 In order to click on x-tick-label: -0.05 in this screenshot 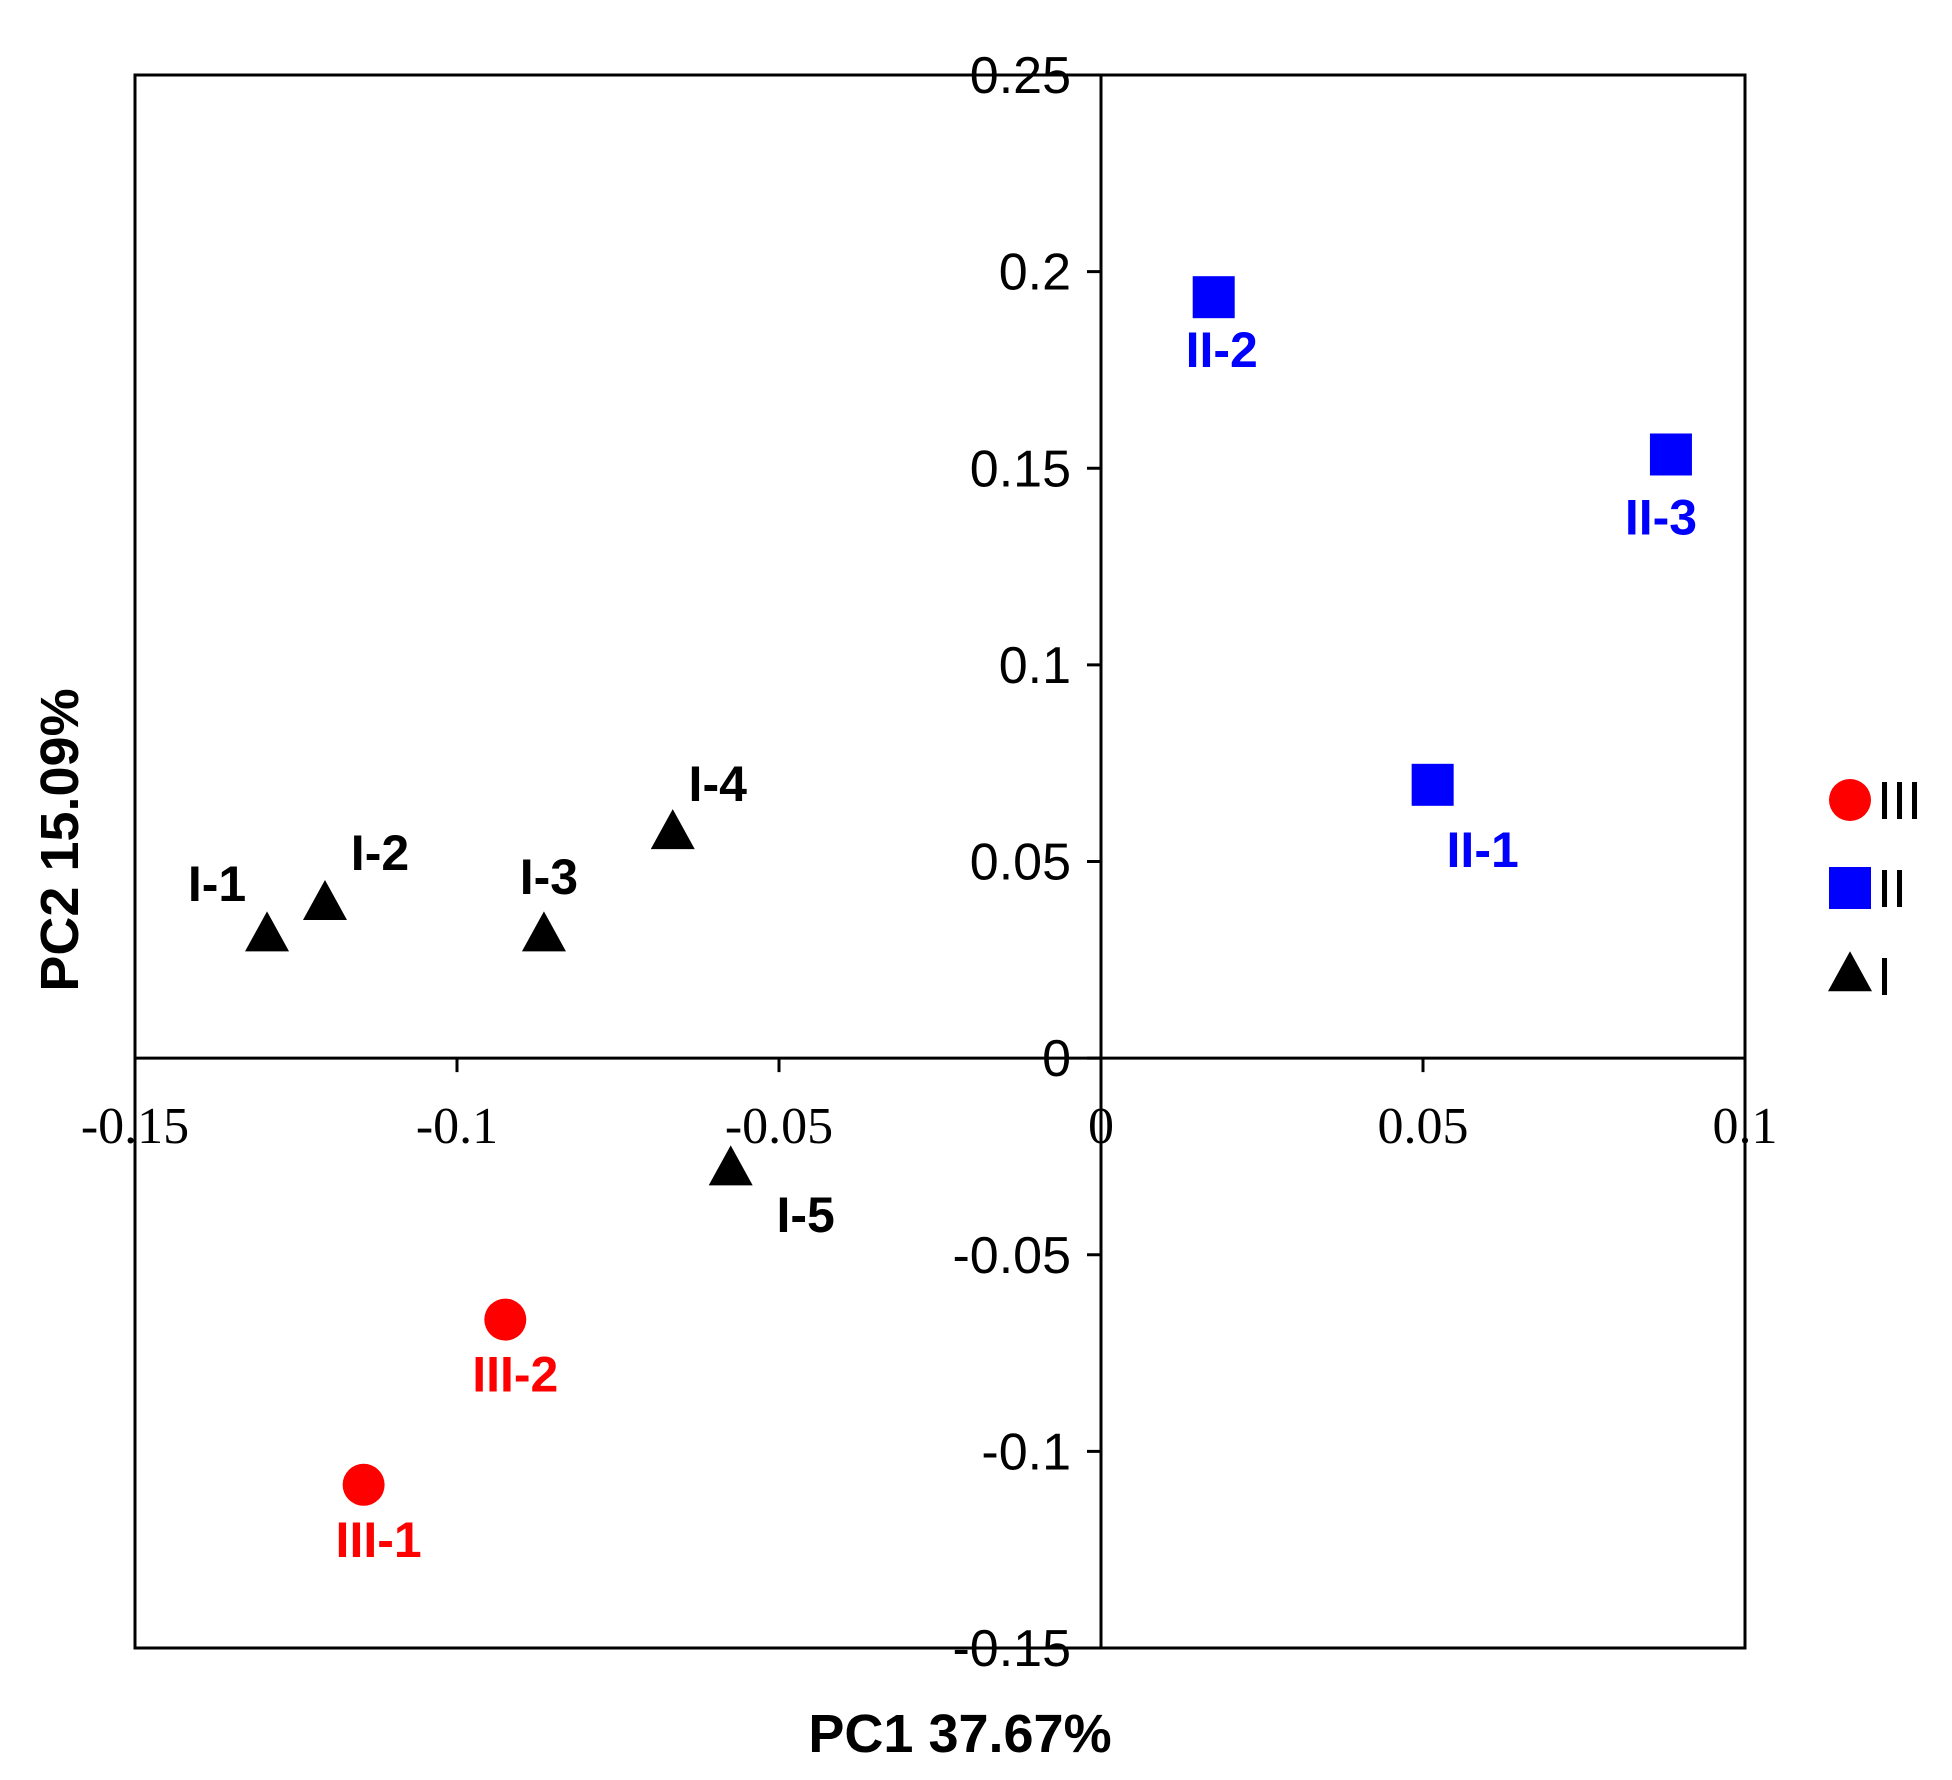, I will do `click(779, 1126)`.